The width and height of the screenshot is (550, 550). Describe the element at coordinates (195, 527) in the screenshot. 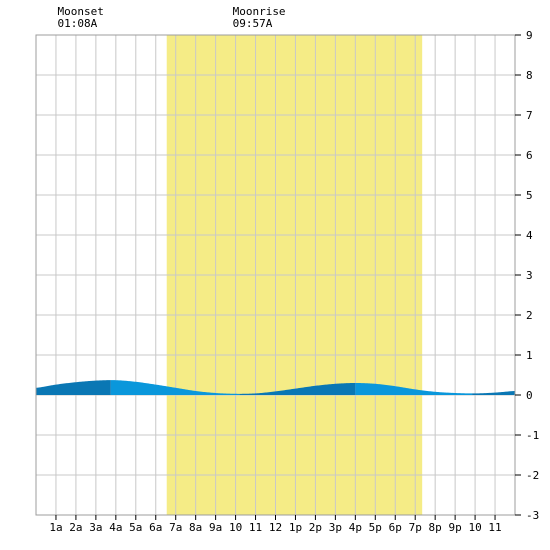

I see `x-tick-label: 8a` at that location.